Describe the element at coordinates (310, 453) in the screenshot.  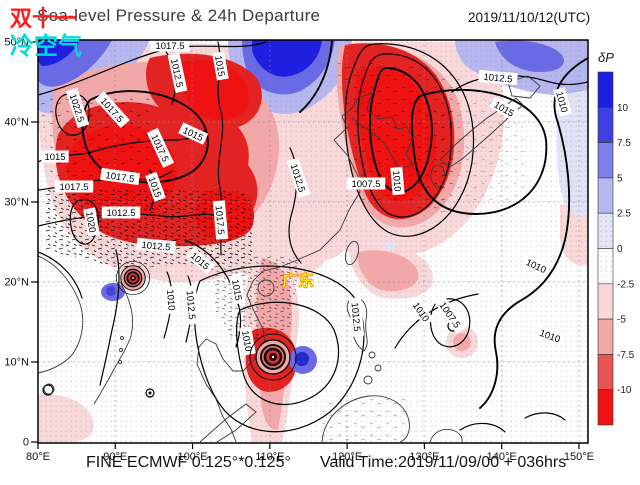
I see `longitude-axis: 80°E 90°E 100°E 110°E 120°E 130°E 140°E 150°E` at that location.